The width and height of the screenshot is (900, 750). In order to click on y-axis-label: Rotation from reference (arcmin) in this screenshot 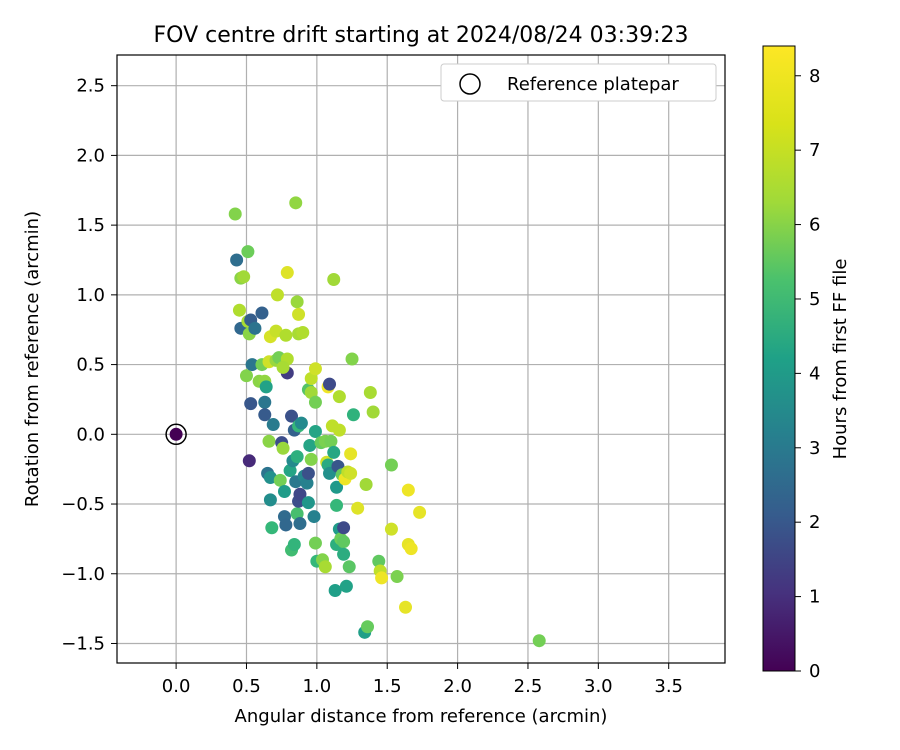, I will do `click(32, 359)`.